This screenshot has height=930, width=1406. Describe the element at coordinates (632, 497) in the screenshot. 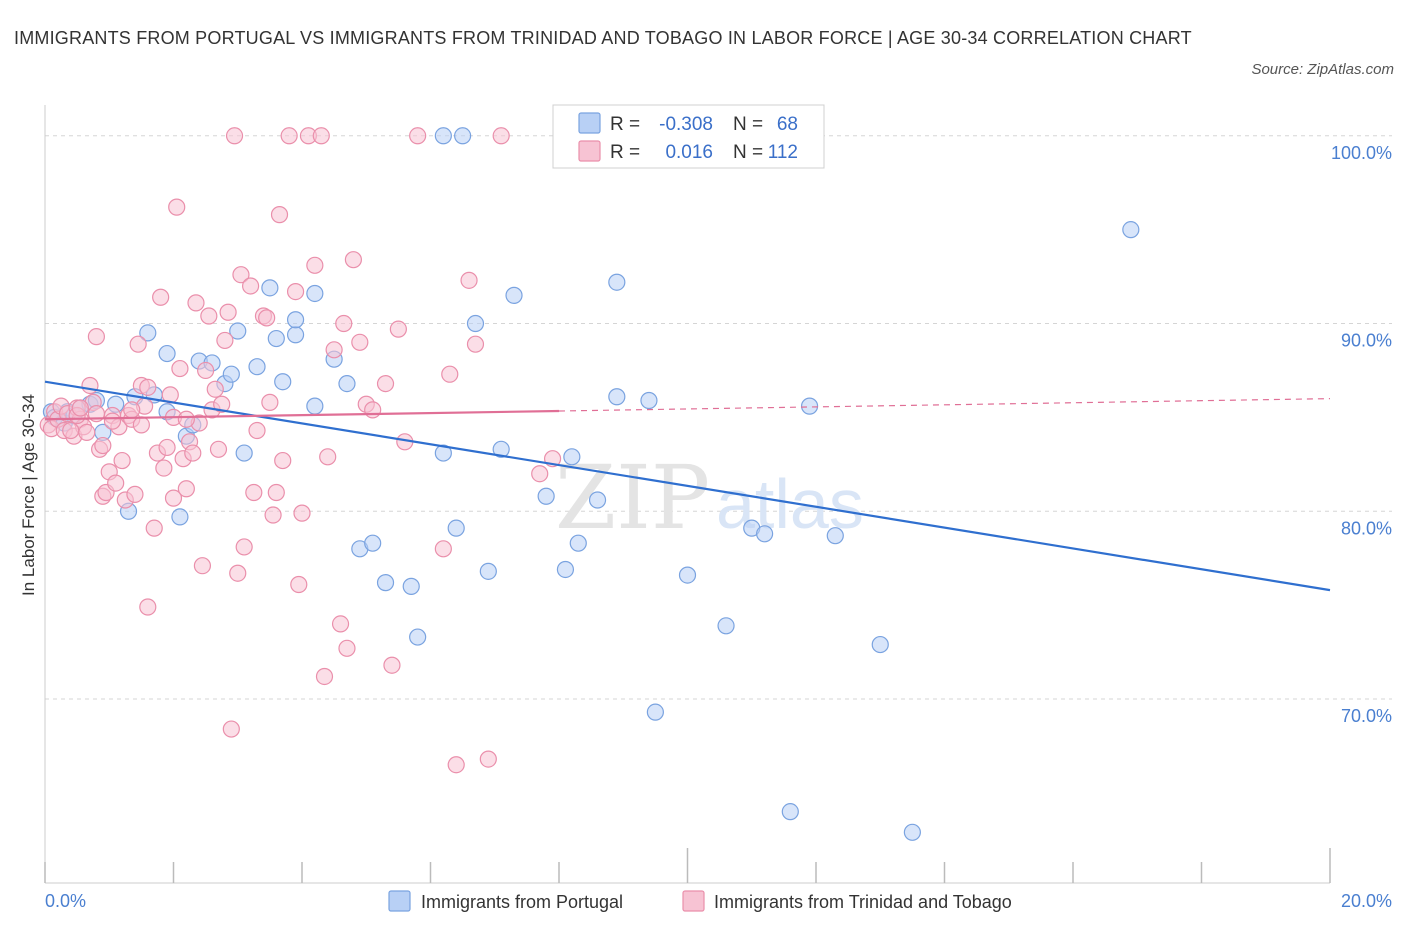

I see `watermark-zip: ZIP` at that location.